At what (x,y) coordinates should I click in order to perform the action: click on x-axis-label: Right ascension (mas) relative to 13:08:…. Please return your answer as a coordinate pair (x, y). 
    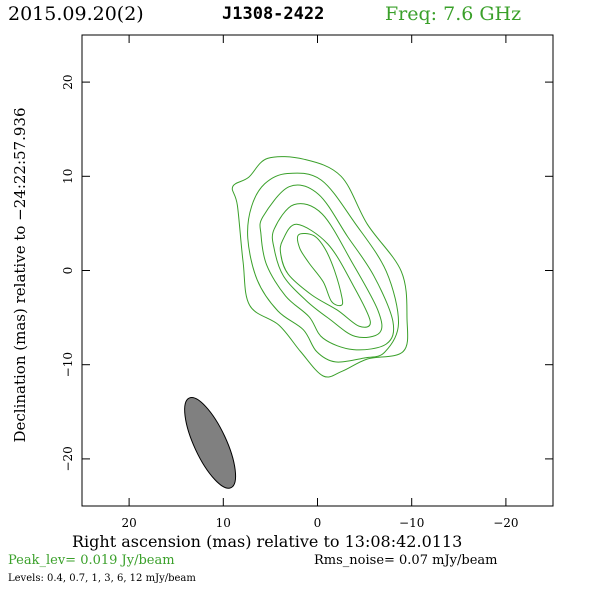
    Looking at the image, I should click on (267, 541).